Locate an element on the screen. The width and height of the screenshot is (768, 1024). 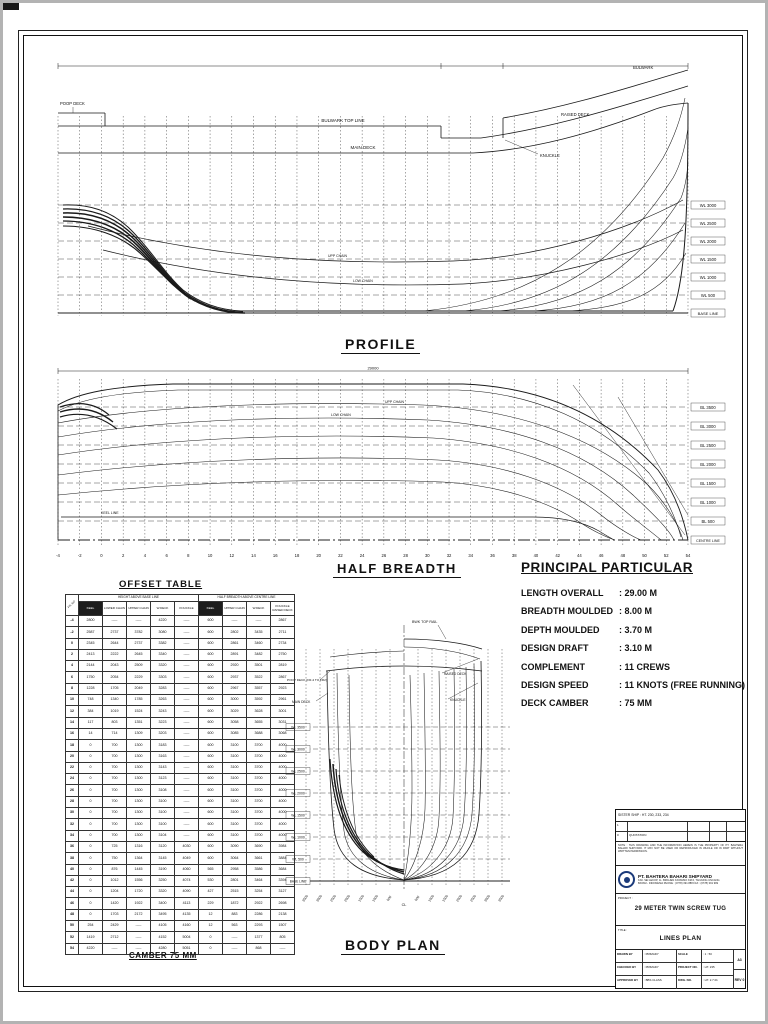
bulwark-right-line is located at coordinates (595, 103).